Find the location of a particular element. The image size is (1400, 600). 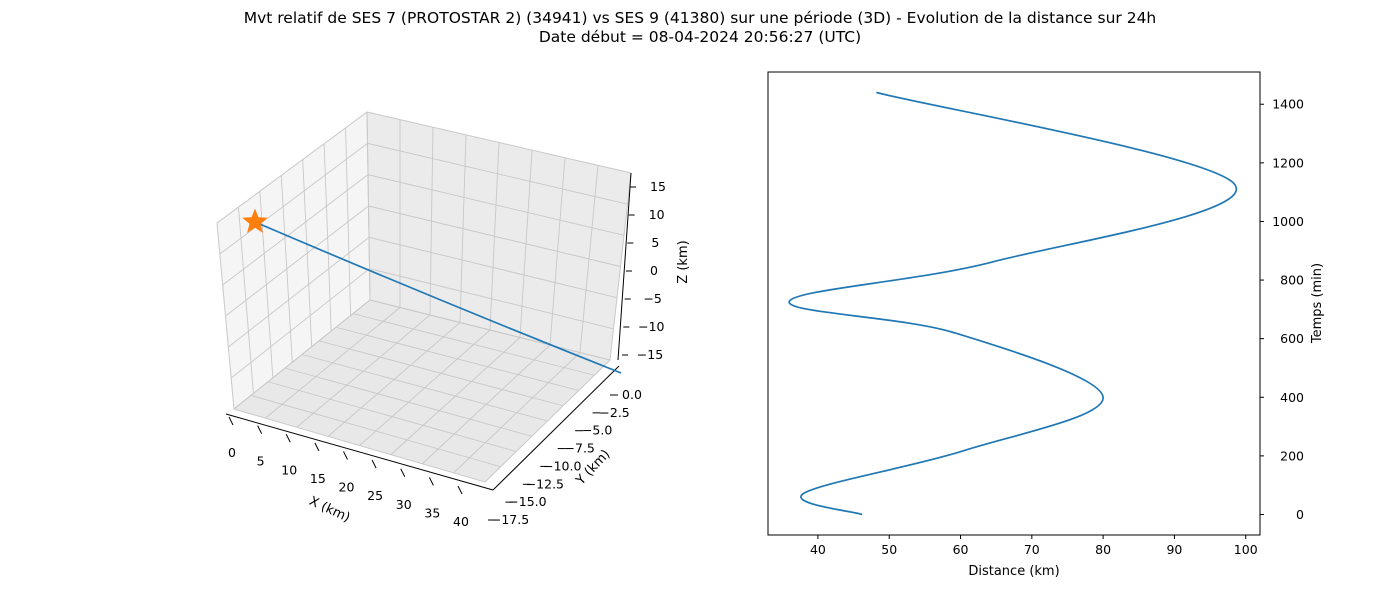

star-marker is located at coordinates (255, 220).